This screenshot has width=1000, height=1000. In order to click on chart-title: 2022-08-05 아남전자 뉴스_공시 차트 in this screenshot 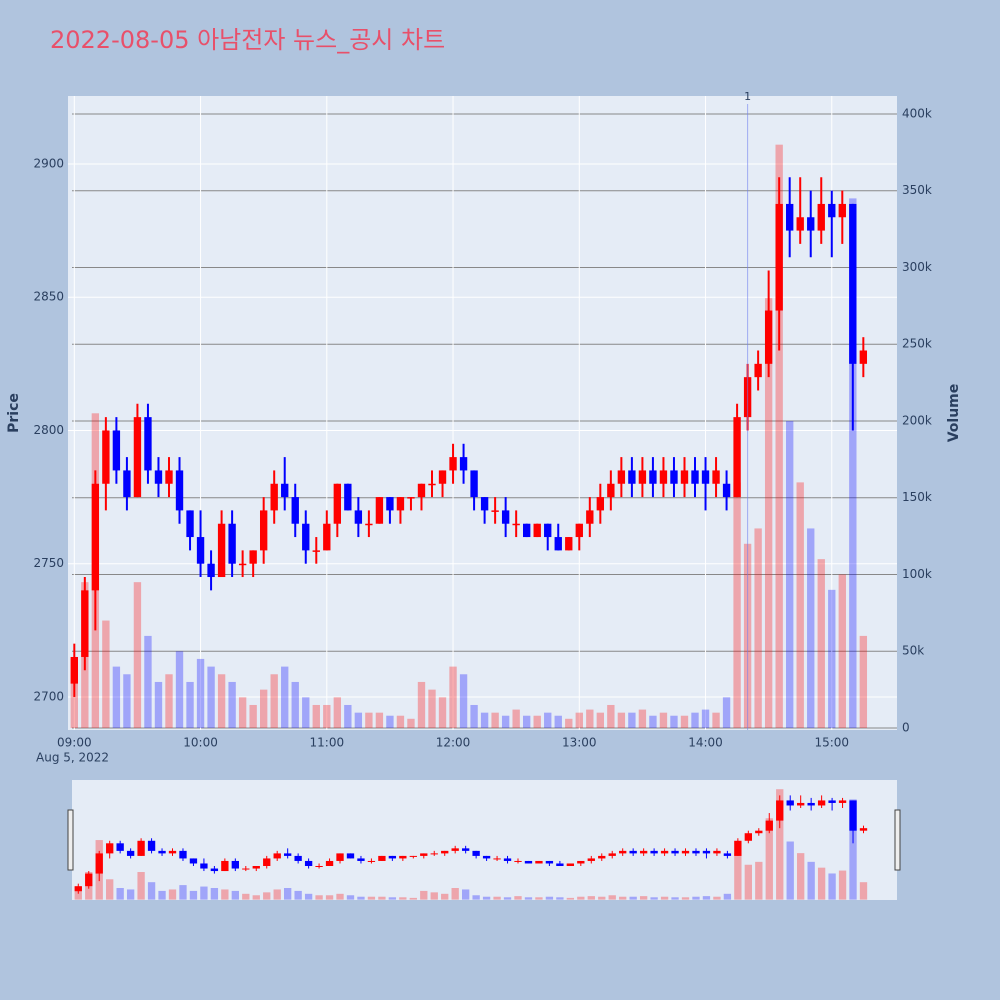, I will do `click(247, 40)`.